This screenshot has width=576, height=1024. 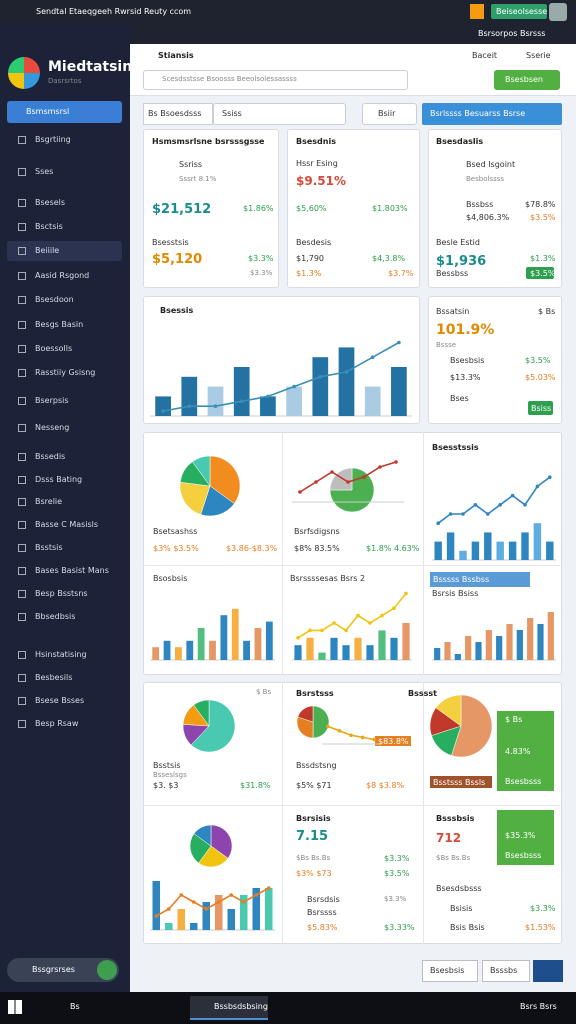 I want to click on nav-item: Bases Basist Mans, so click(x=72, y=570).